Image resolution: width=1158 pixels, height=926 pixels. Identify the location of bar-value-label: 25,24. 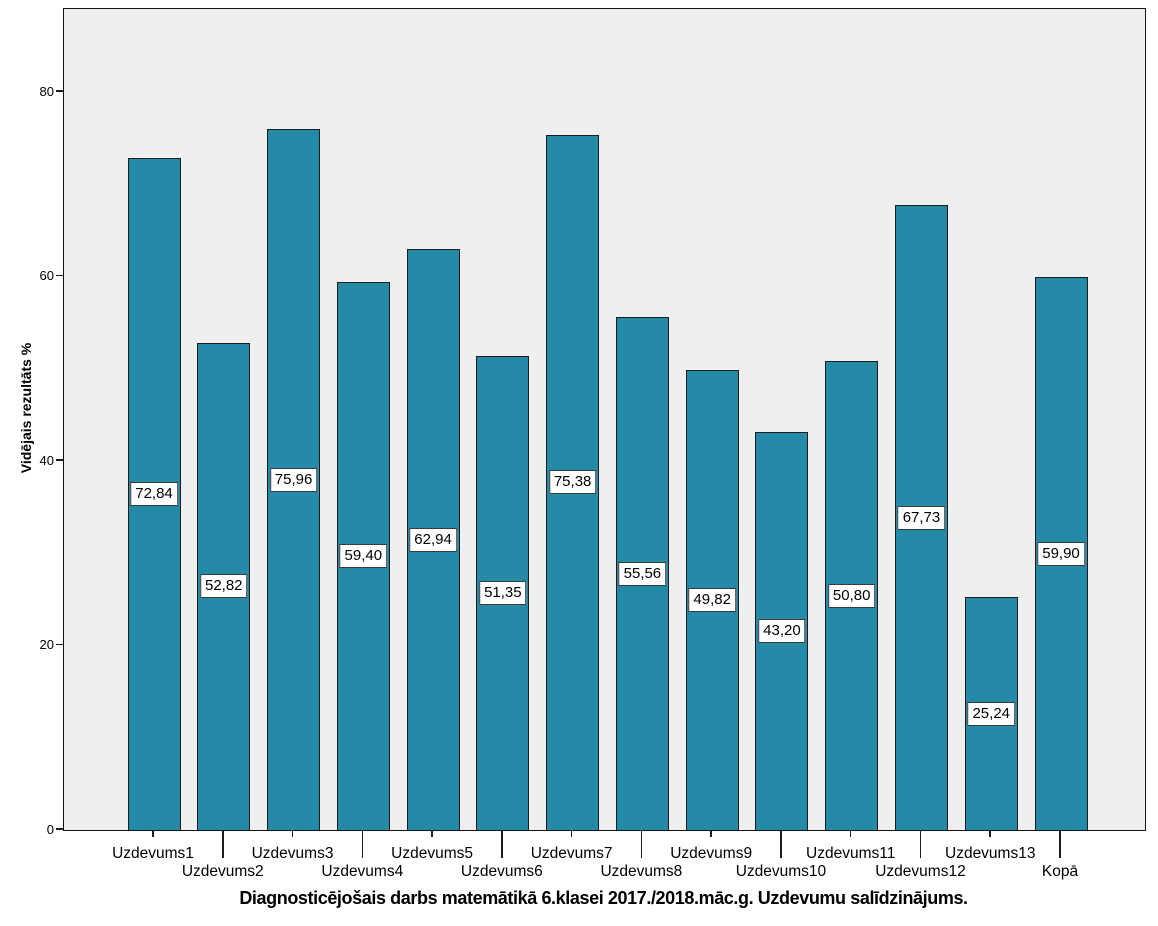
(991, 713).